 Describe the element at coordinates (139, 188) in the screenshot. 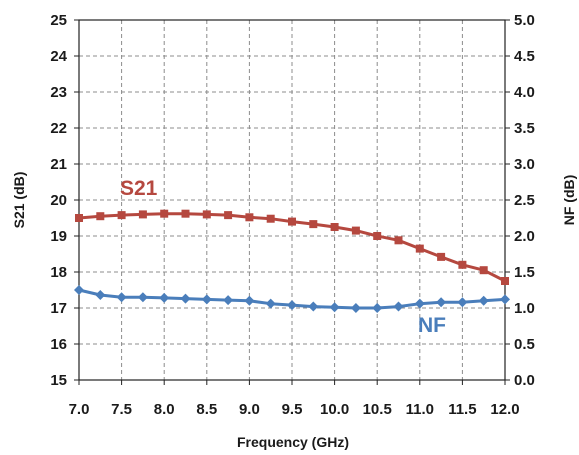

I see `series-label-s21: S21` at that location.